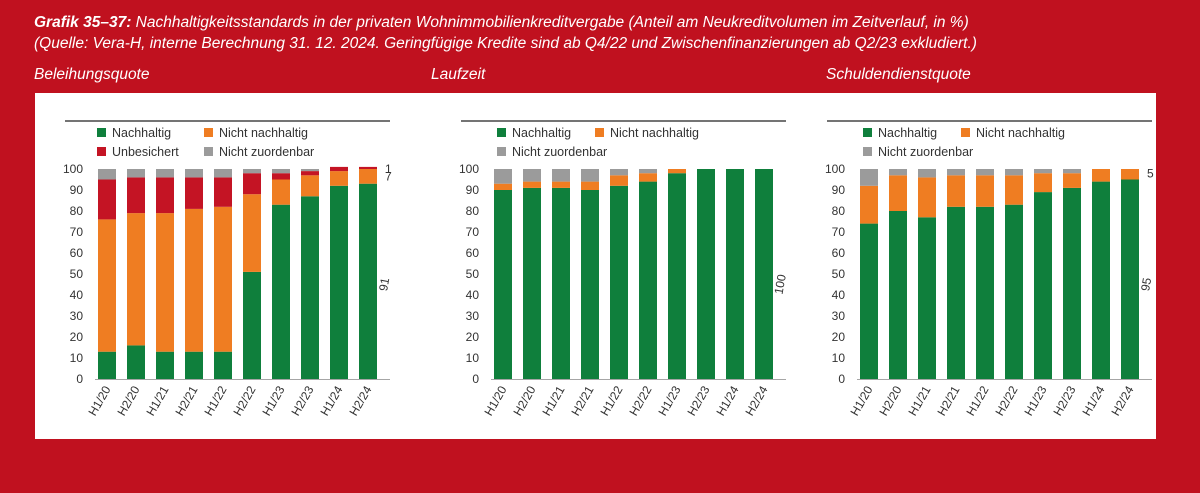 The width and height of the screenshot is (1200, 493). Describe the element at coordinates (541, 133) in the screenshot. I see `legend-label-nachhaltig: Nachhaltig` at that location.